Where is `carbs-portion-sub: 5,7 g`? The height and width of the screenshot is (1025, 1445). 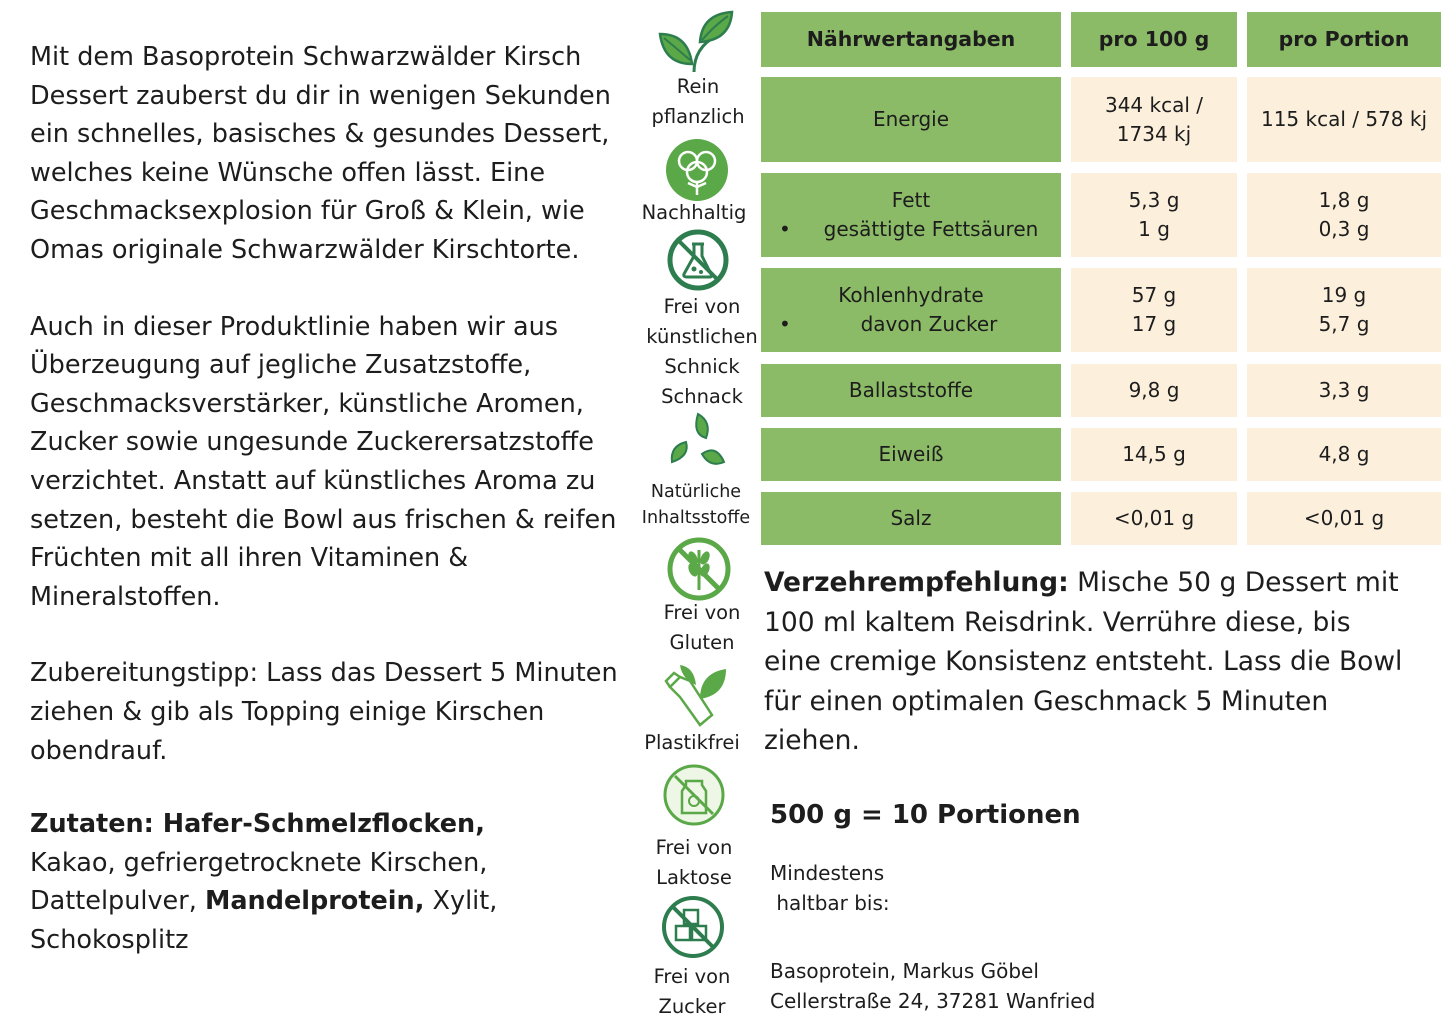
carbs-portion-sub: 5,7 g is located at coordinates (1344, 324).